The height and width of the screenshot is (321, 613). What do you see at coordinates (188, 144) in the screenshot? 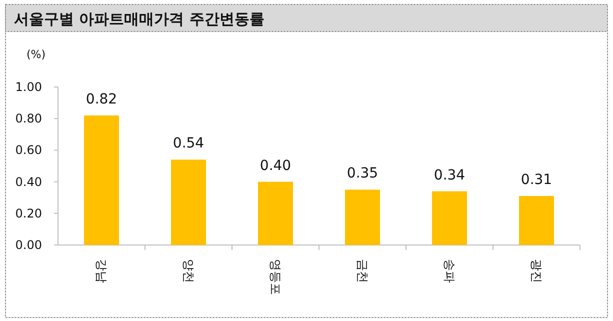
I see `data-label: 0.54` at bounding box center [188, 144].